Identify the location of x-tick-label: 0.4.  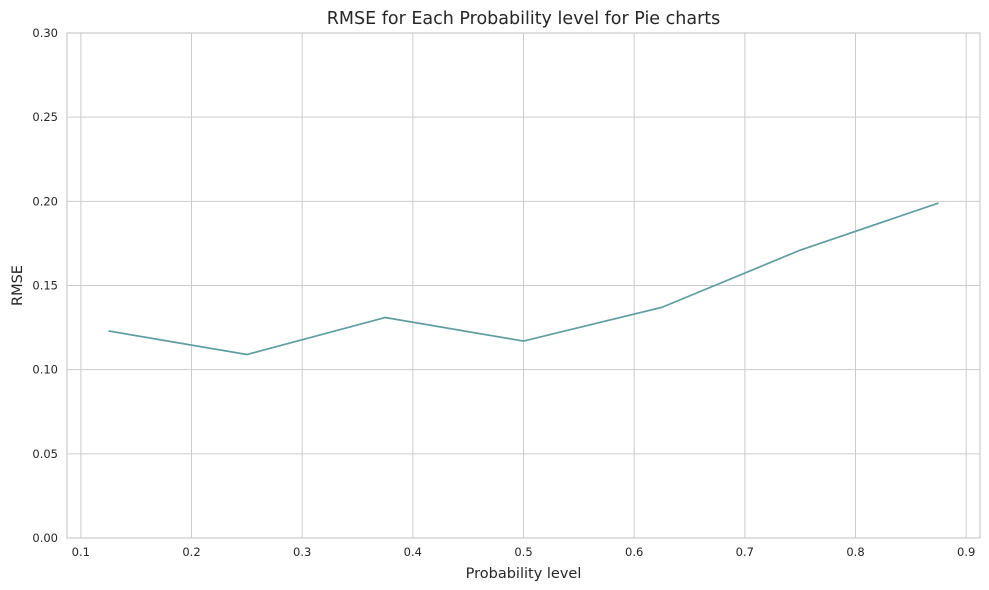
(413, 552).